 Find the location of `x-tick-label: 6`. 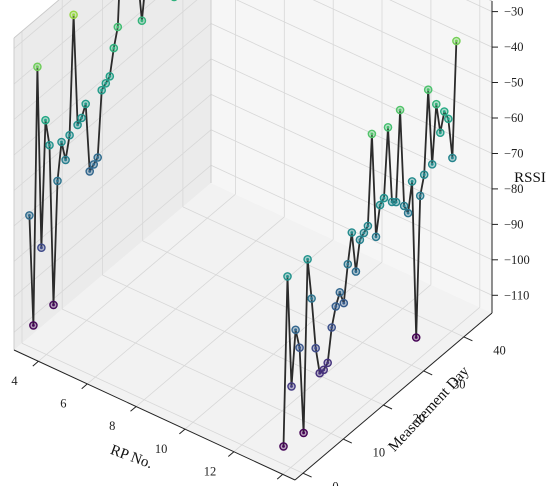

x-tick-label: 6 is located at coordinates (63, 404).